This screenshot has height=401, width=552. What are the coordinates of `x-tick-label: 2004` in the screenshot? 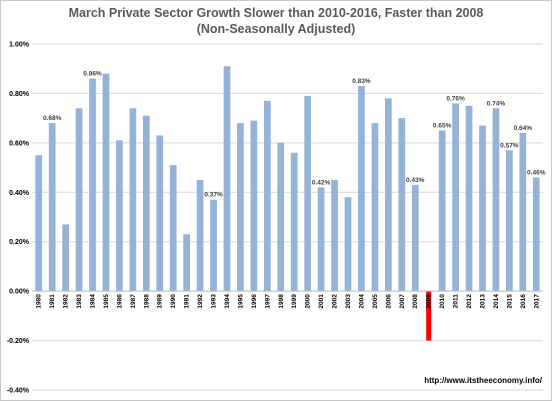 It's located at (361, 301).